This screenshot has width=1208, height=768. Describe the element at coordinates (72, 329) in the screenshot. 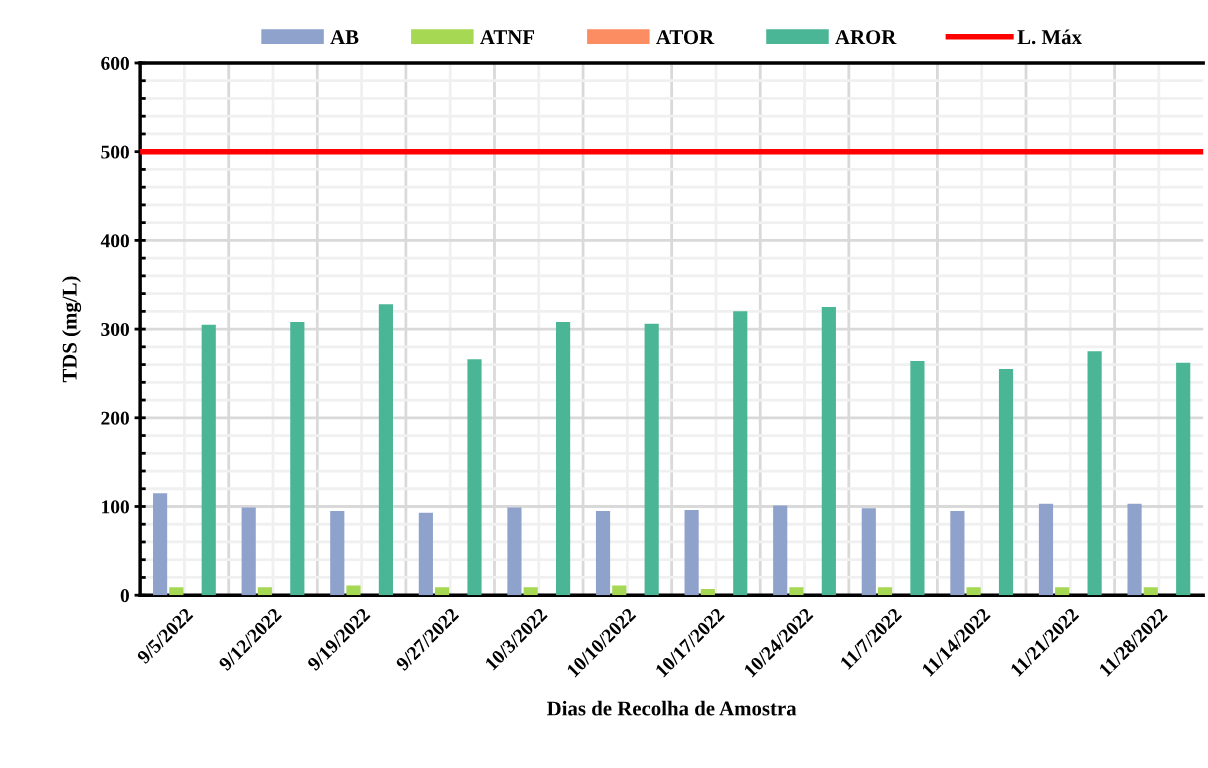

I see `y-axis-title: TDS (mg/L)` at that location.